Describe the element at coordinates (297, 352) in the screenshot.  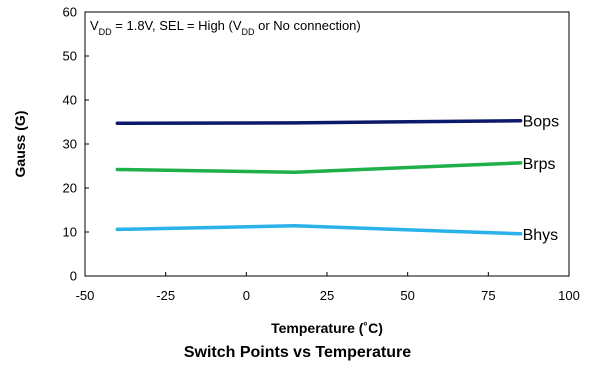
I see `chart-title: Switch Points vs Temperature` at that location.